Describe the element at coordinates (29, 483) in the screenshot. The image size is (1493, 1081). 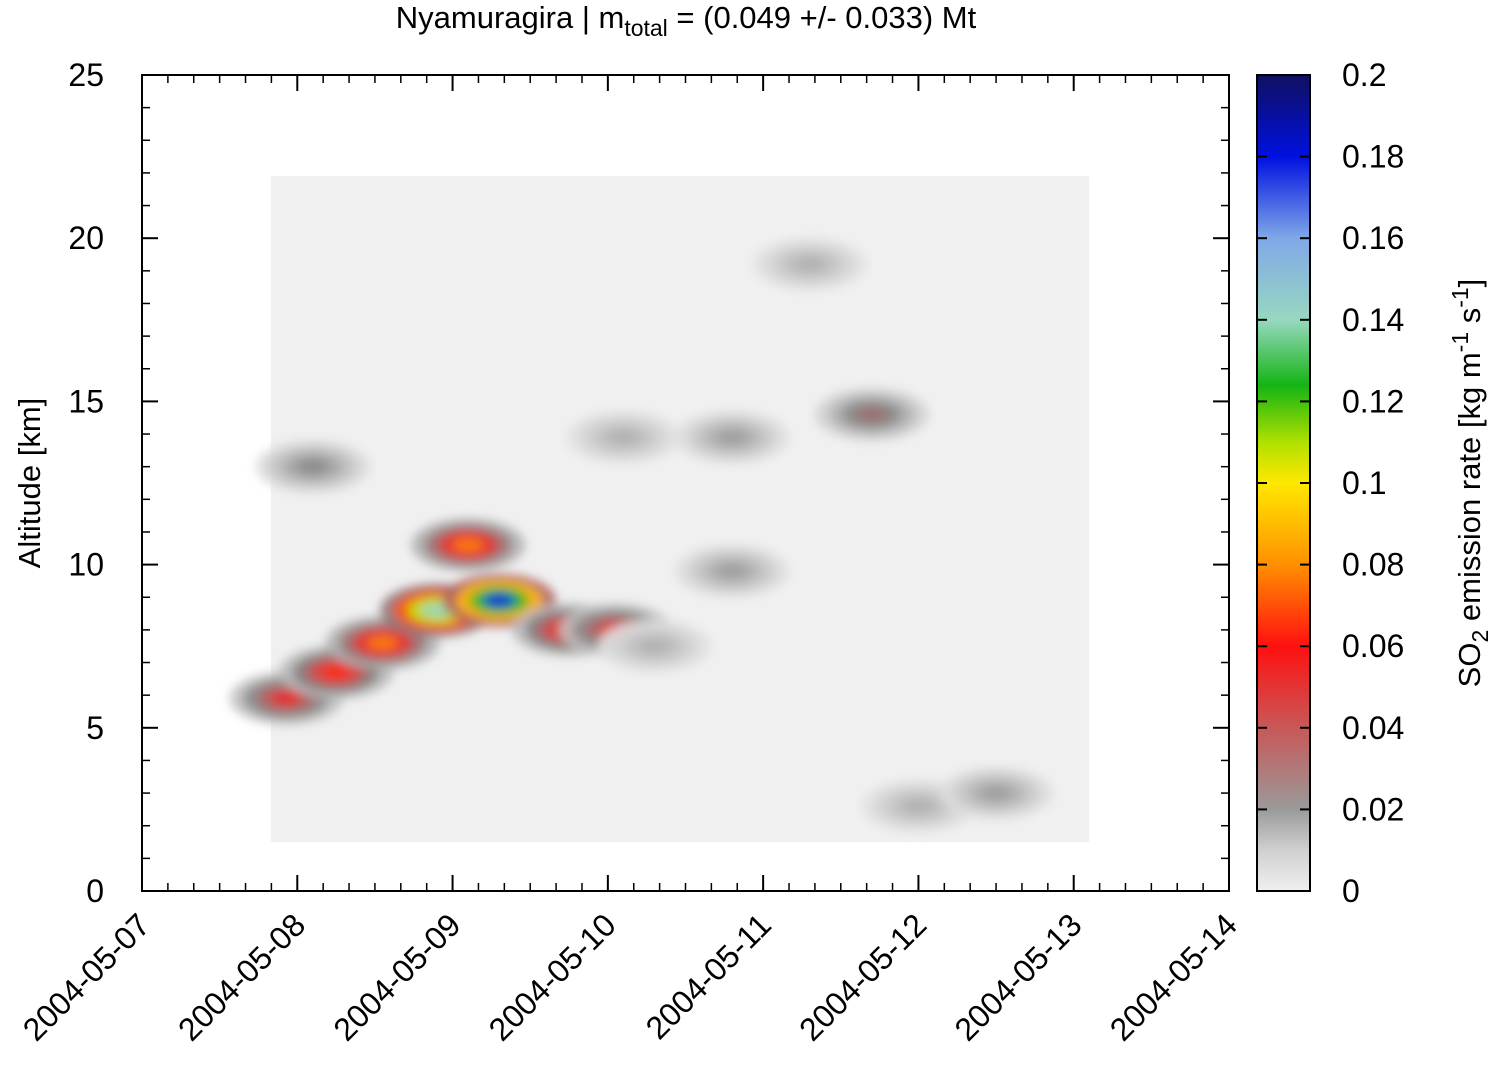
I see `y-axis-label: Altitude [km]` at that location.